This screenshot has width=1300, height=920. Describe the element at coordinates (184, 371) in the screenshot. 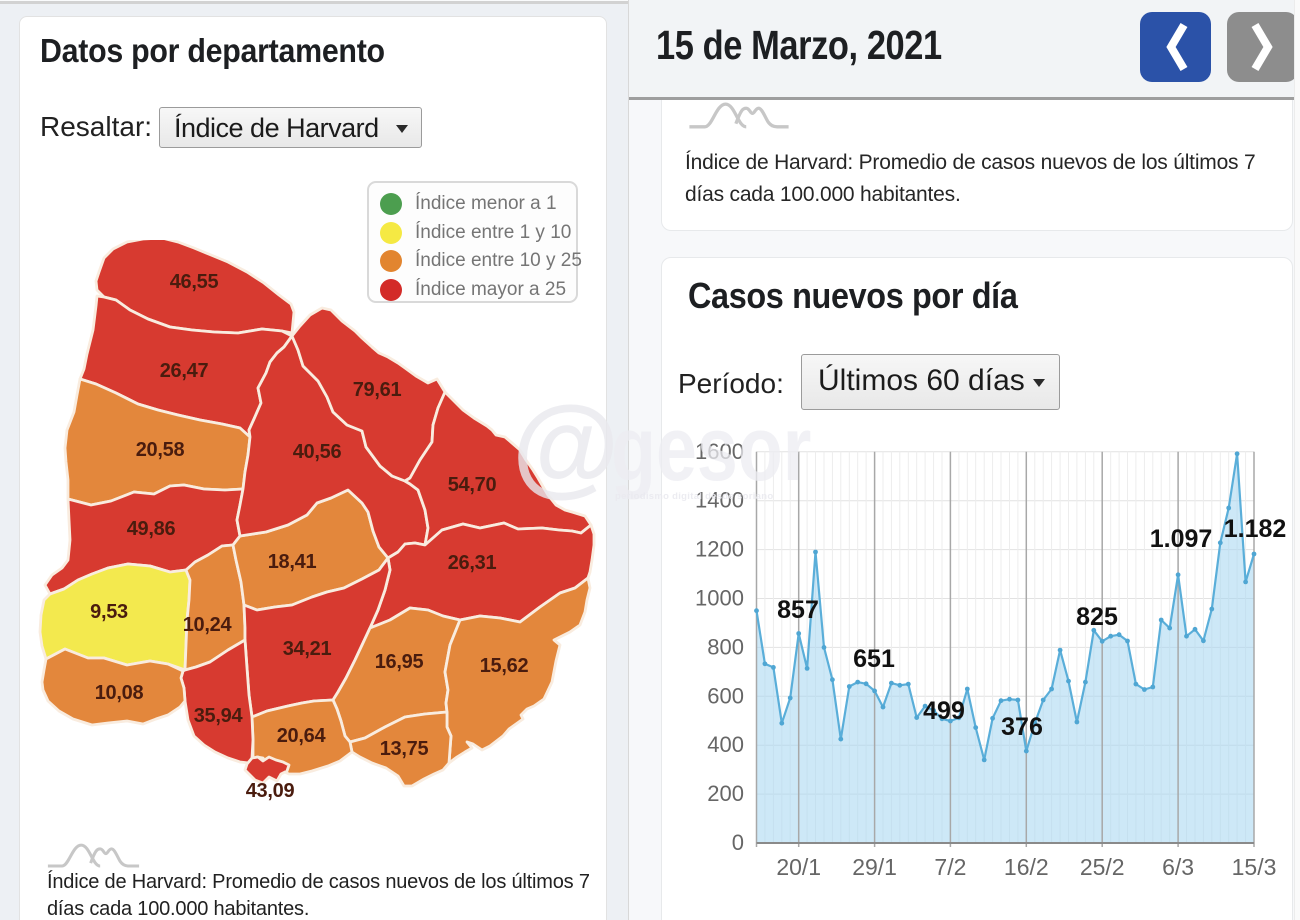

I see `svg-text: 26,47` at that location.